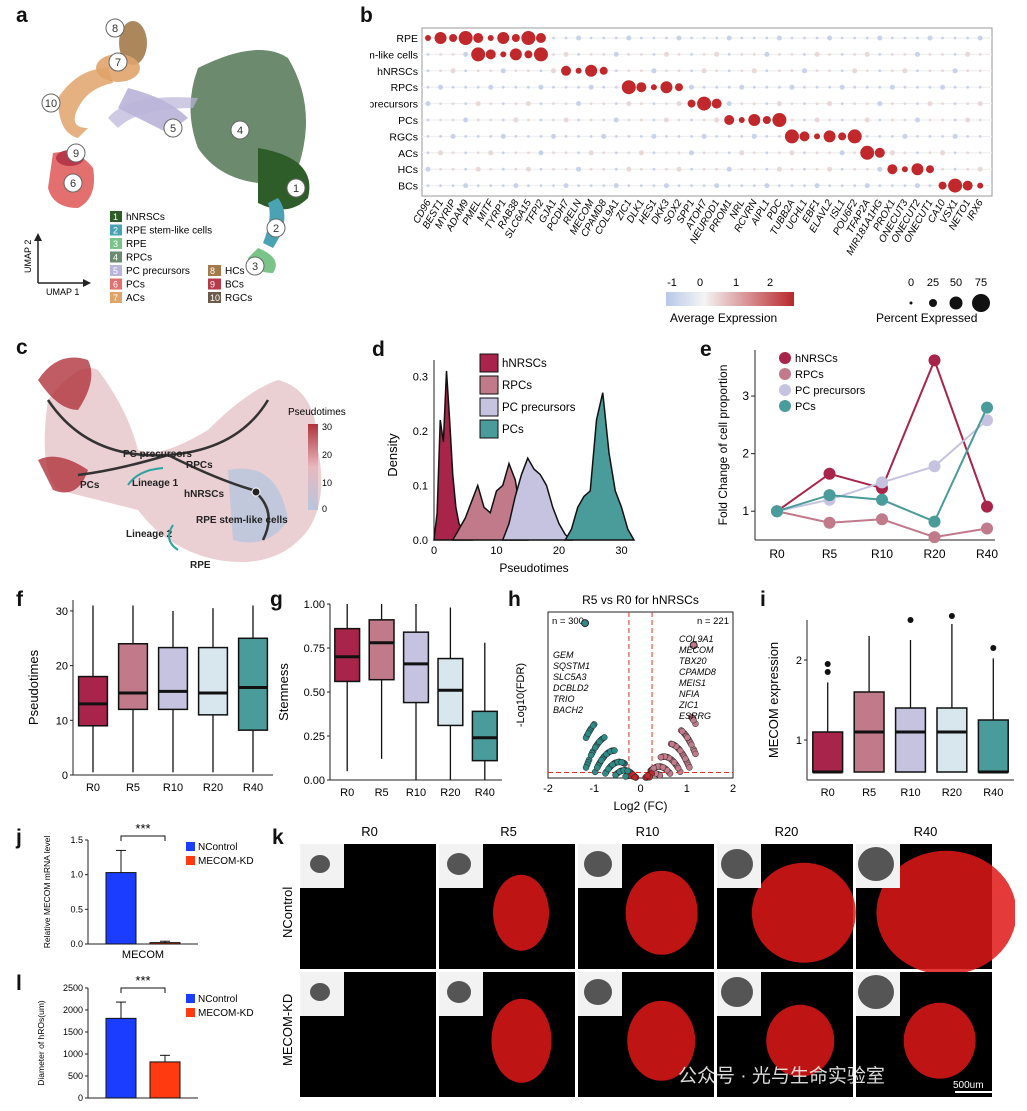 This screenshot has height=1111, width=1027. I want to click on panel-i-letter: i, so click(763, 599).